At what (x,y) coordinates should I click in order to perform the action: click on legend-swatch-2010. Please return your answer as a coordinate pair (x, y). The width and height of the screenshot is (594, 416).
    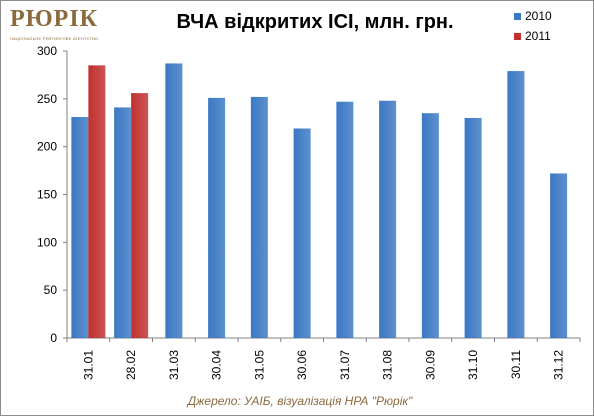
    Looking at the image, I should click on (517, 16).